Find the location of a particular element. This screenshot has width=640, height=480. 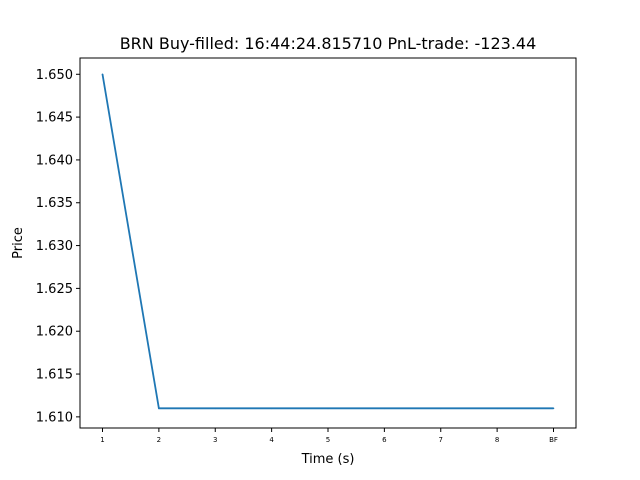

x-axis: 1 2 3 4 5 6 7 8 BF is located at coordinates (329, 436).